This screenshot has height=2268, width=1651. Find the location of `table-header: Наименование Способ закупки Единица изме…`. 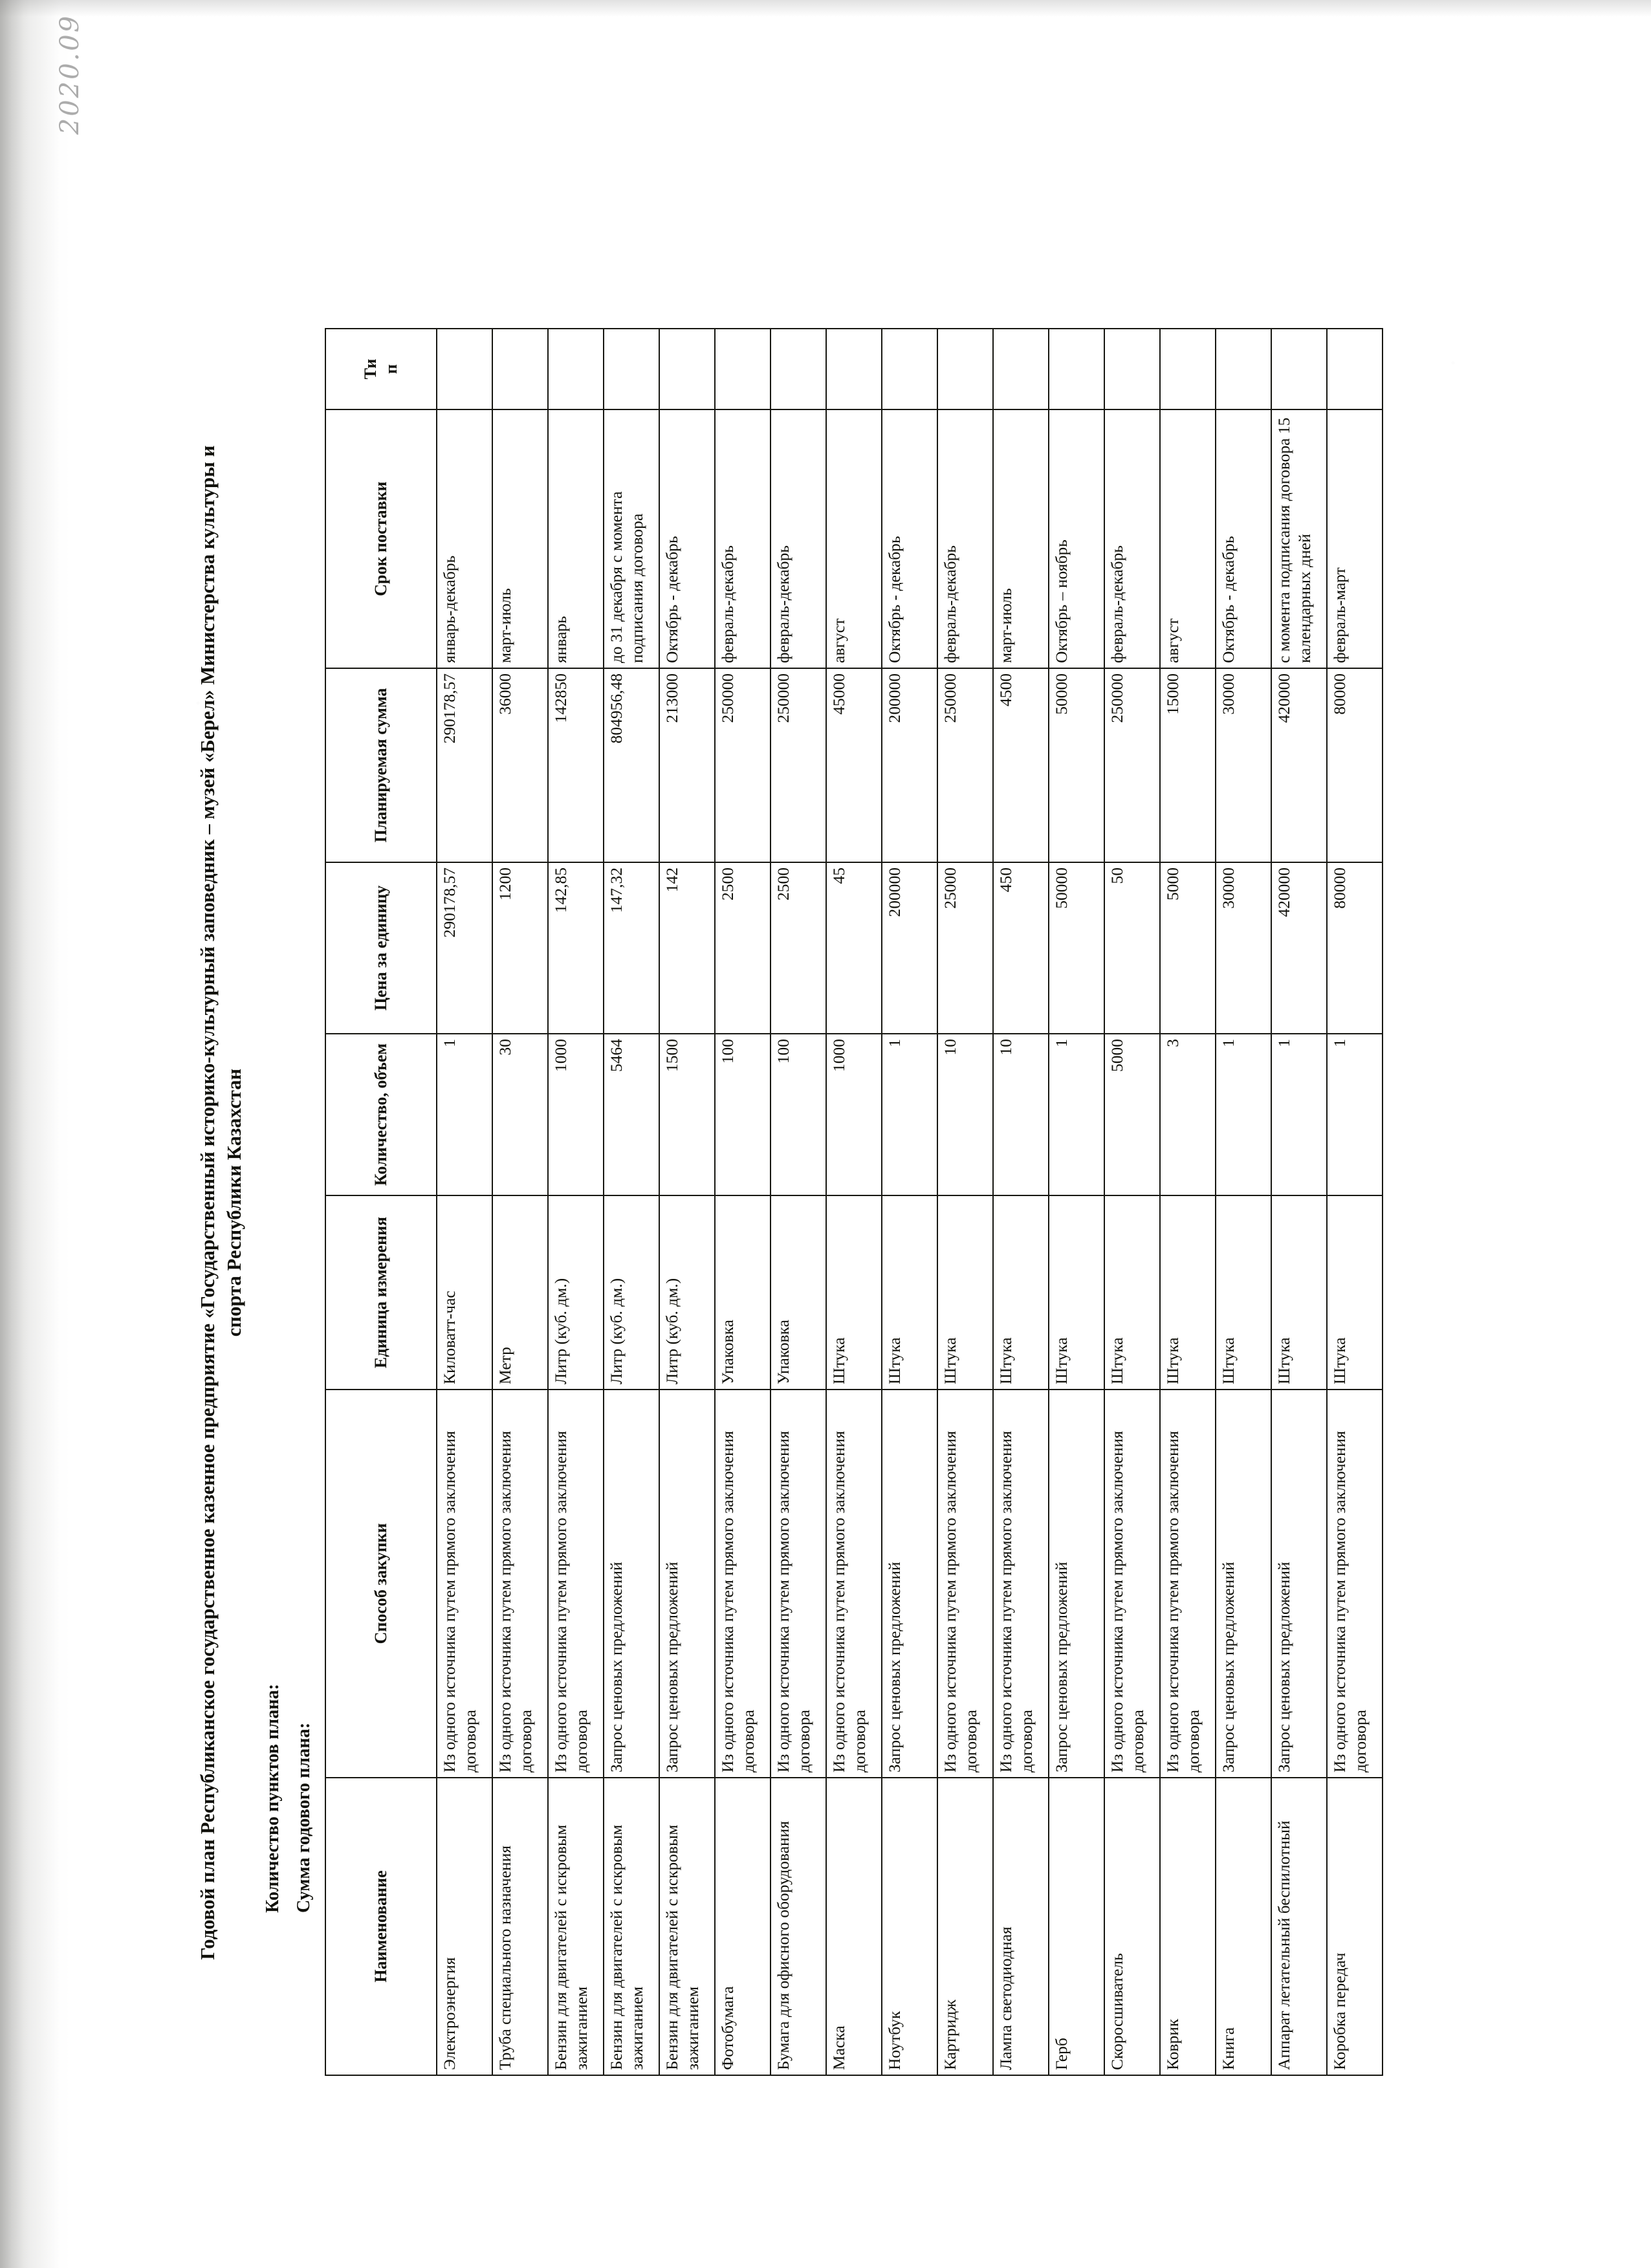

table-header: Наименование Способ закупки Единица изме… is located at coordinates (381, 1202).